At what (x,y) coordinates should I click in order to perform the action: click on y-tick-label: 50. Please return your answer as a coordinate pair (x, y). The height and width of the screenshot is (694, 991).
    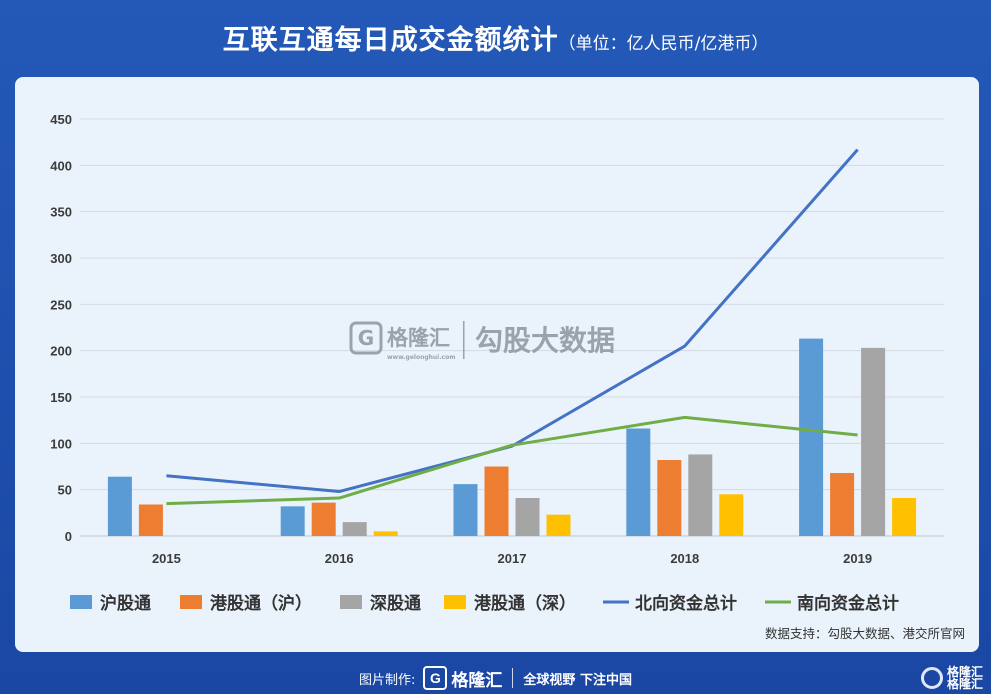
    Looking at the image, I should click on (65, 490).